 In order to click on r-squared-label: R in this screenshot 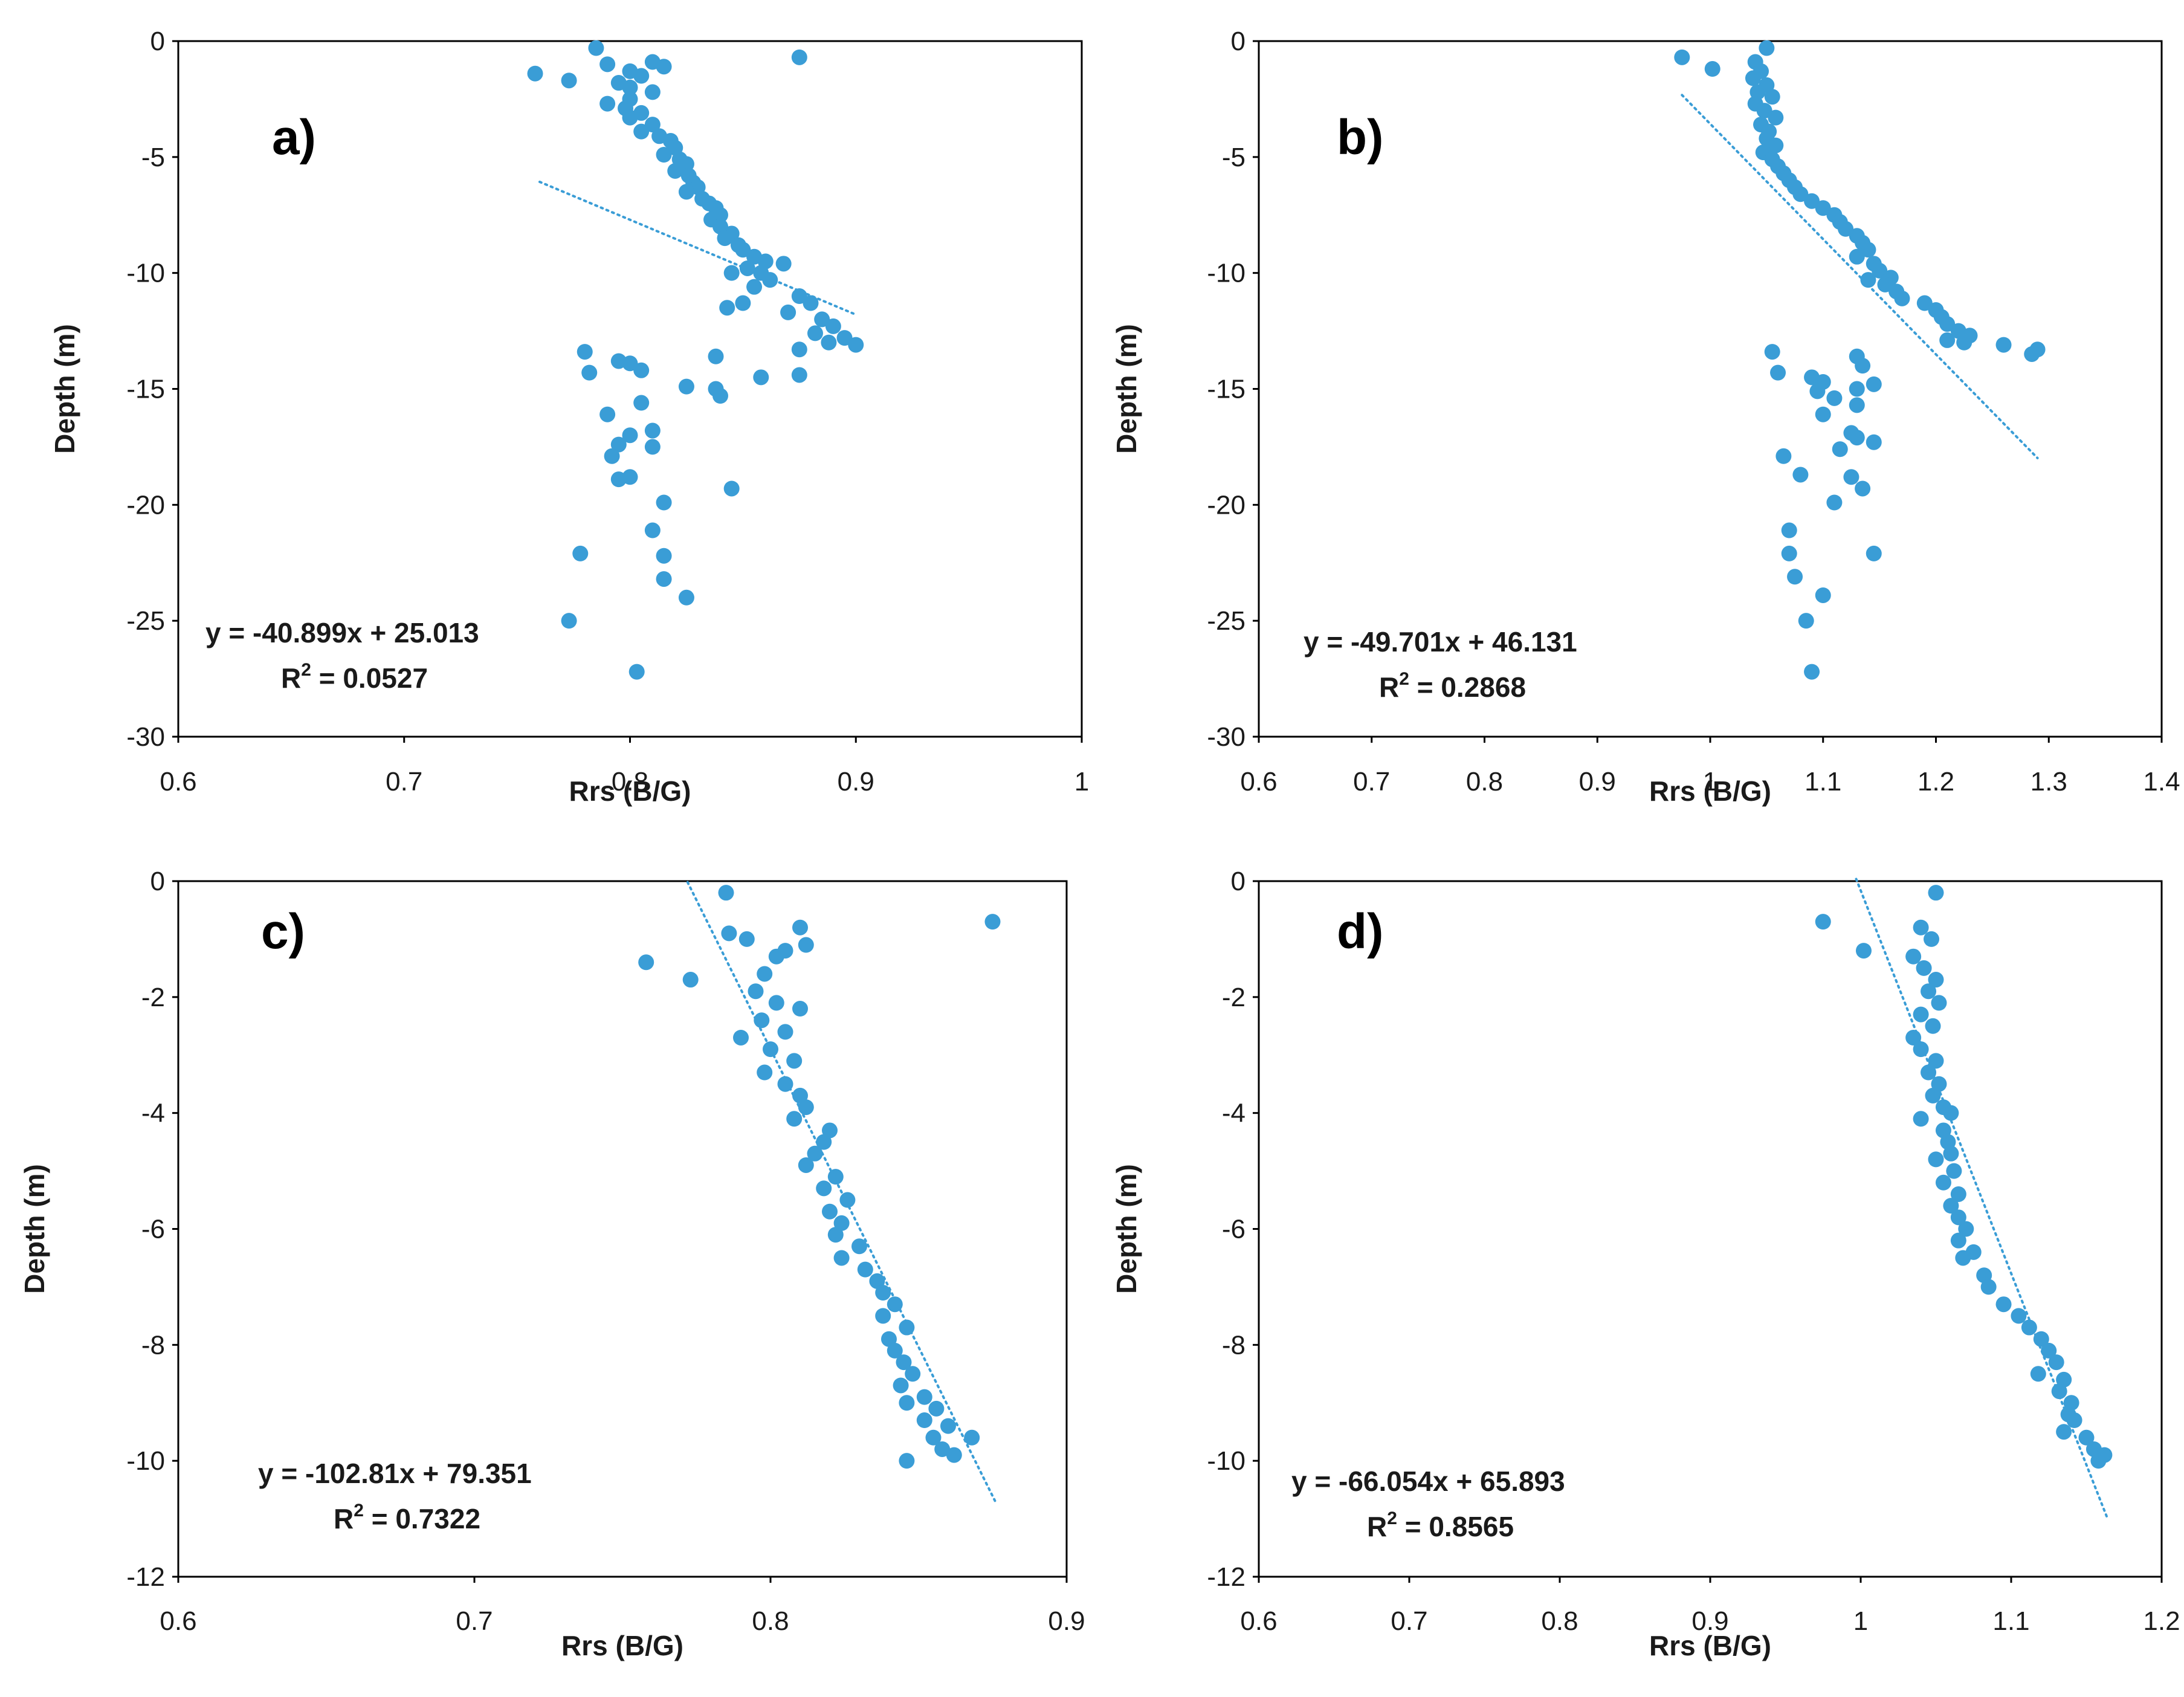, I will do `click(344, 1518)`.